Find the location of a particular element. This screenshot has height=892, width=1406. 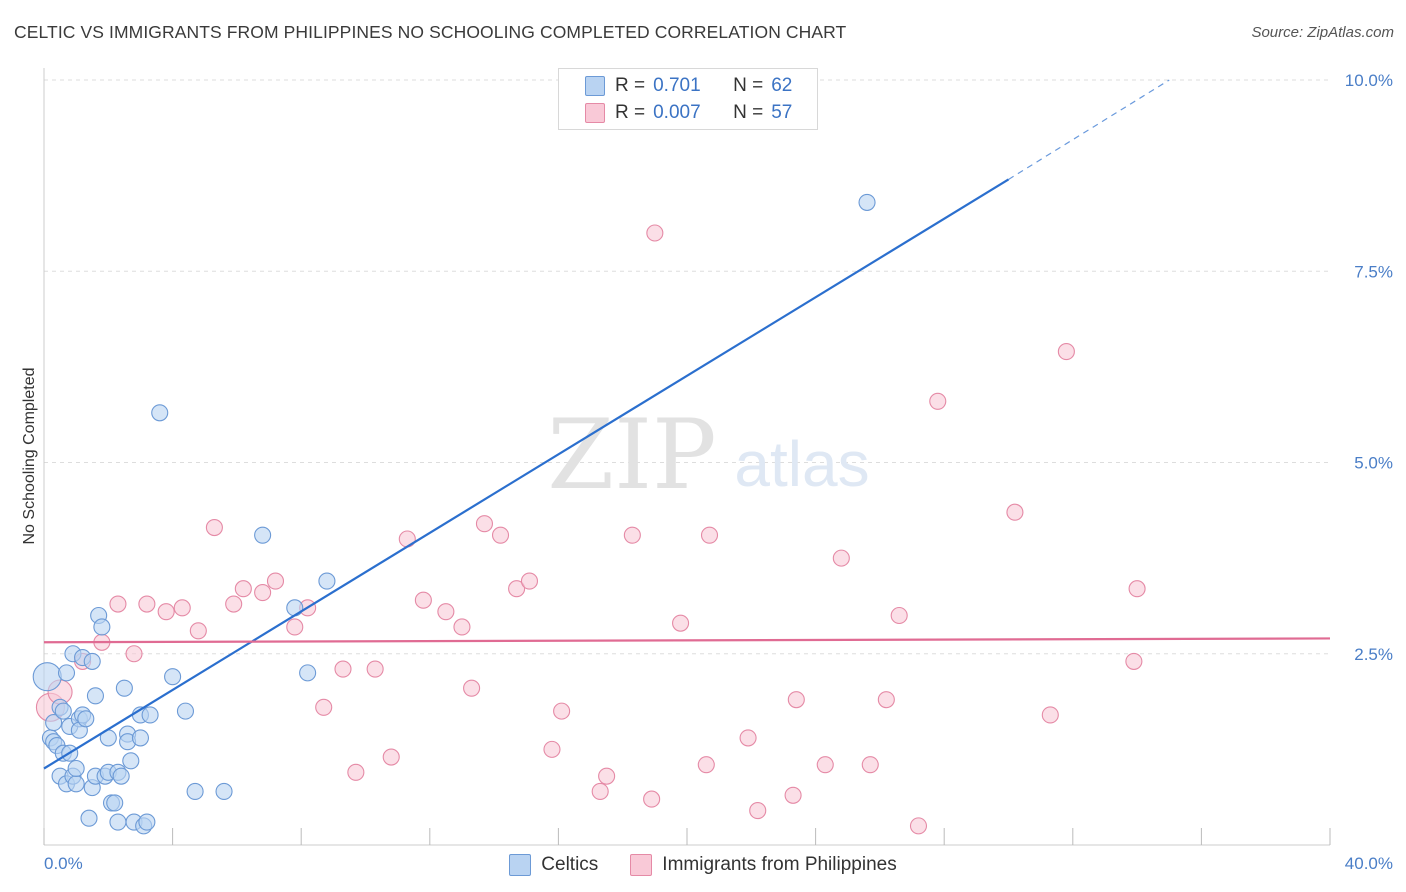

legend-n-value: 62 is located at coordinates (782, 85).